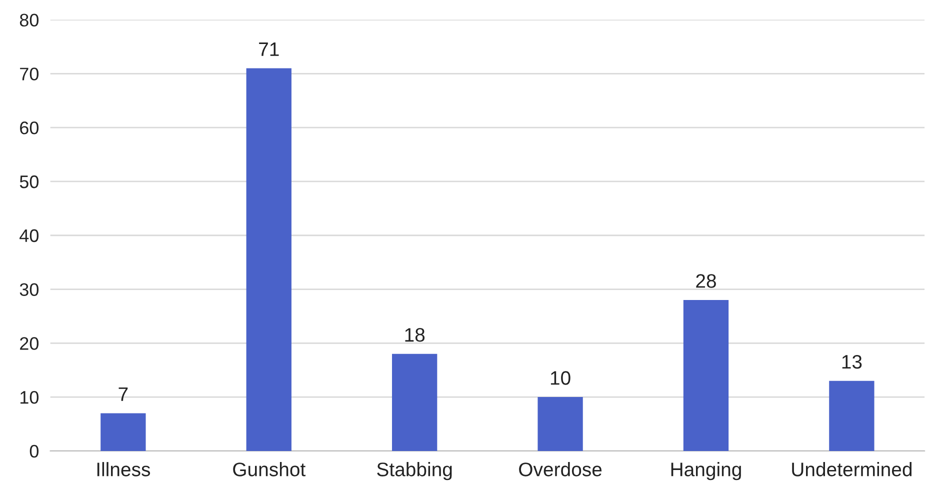 This screenshot has height=495, width=932. What do you see at coordinates (29, 74) in the screenshot?
I see `y-tick-label: 70` at bounding box center [29, 74].